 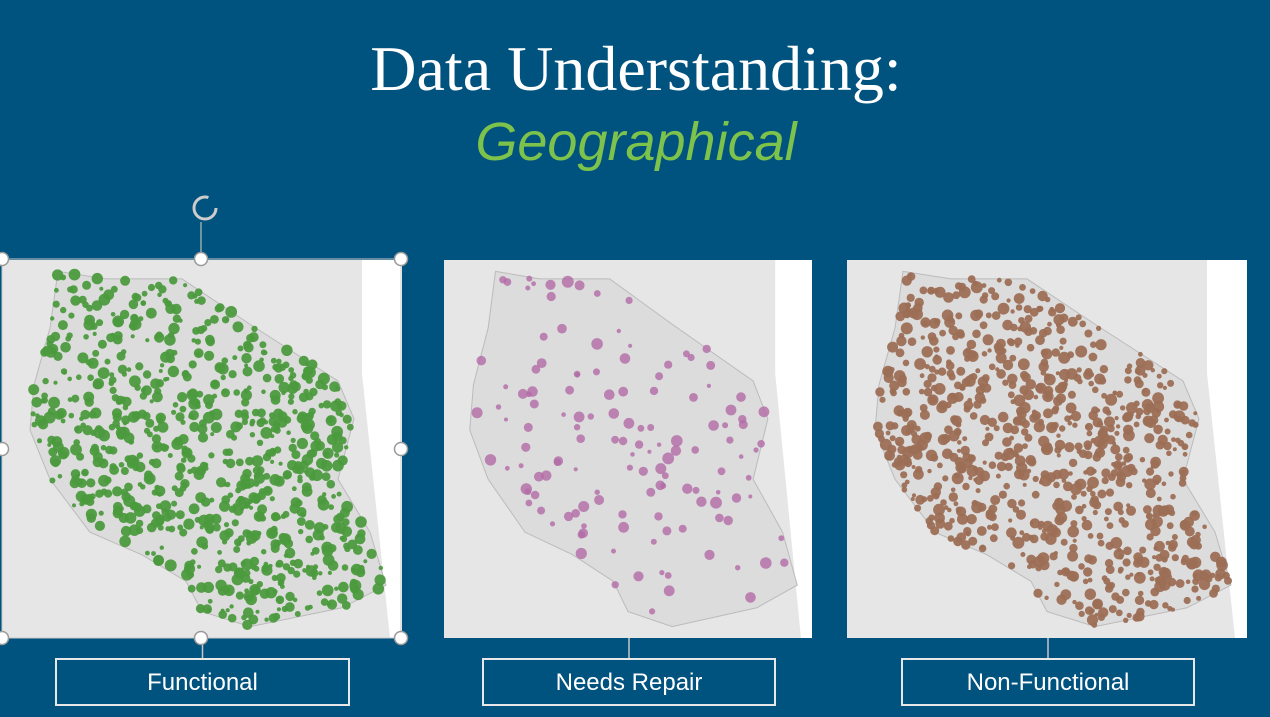 I want to click on panel-label: Needs Repair, so click(x=629, y=682).